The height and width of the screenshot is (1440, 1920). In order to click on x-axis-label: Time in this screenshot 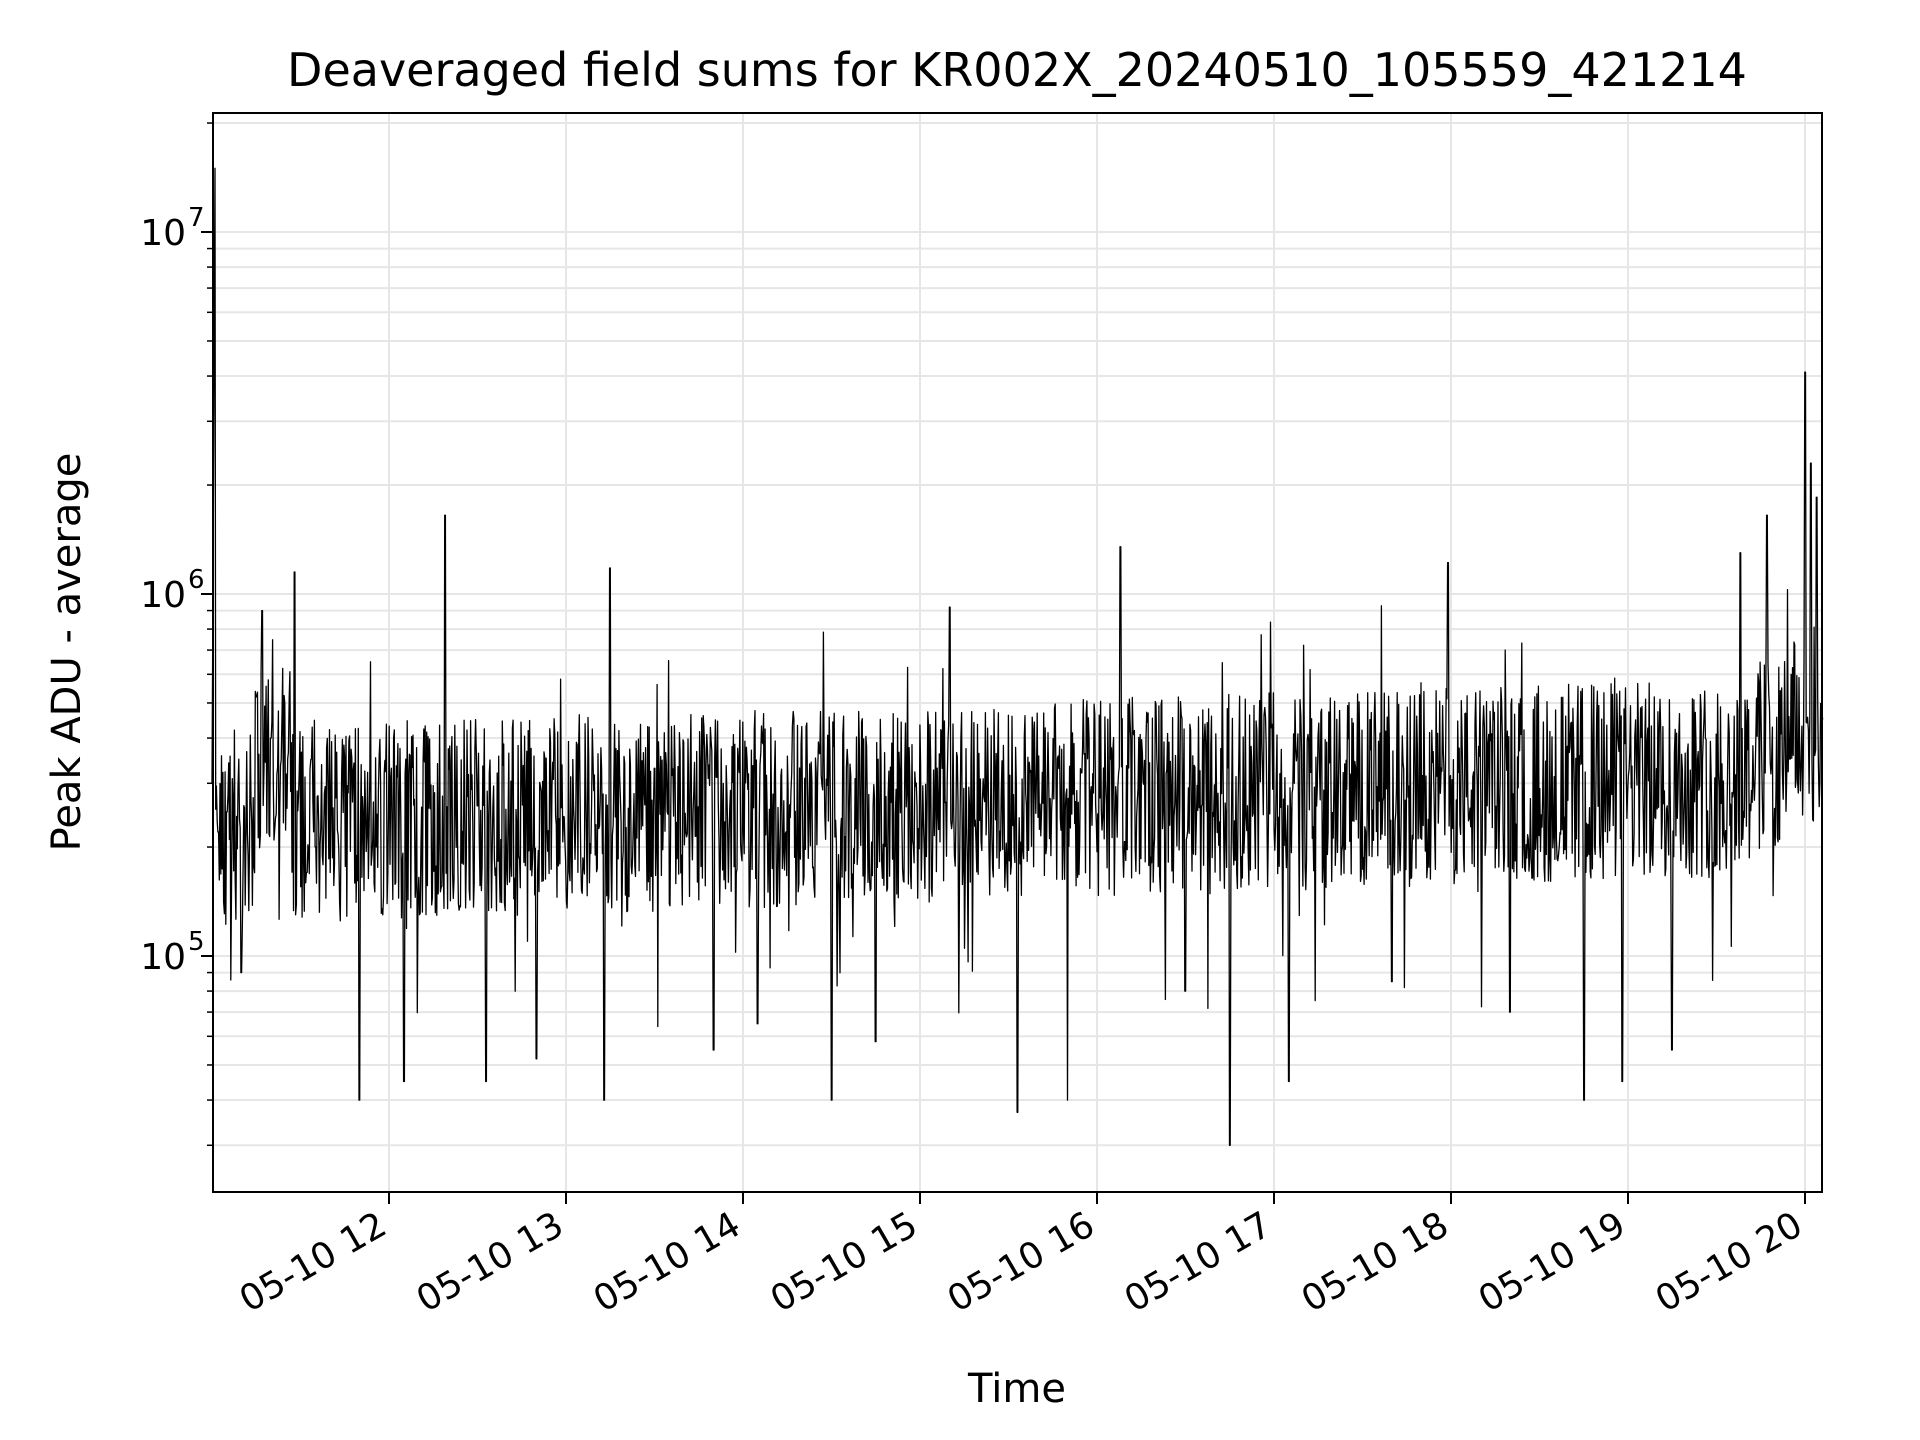, I will do `click(1016, 1389)`.